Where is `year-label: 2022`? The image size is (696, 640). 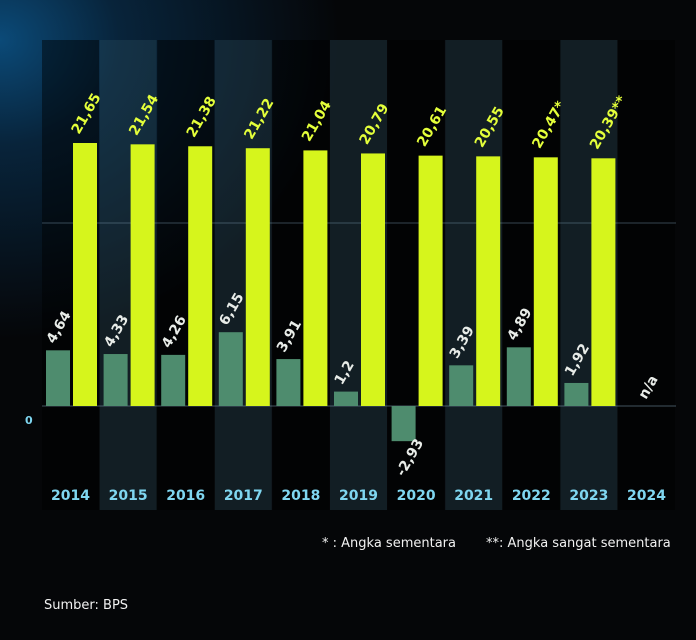
year-label: 2022 is located at coordinates (531, 496).